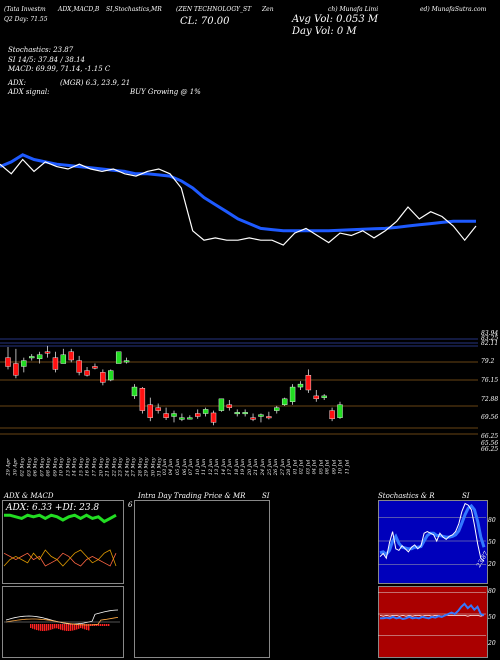  Describe the element at coordinates (492, 617) in the screenshot. I see `si-tick-50: 50` at that location.